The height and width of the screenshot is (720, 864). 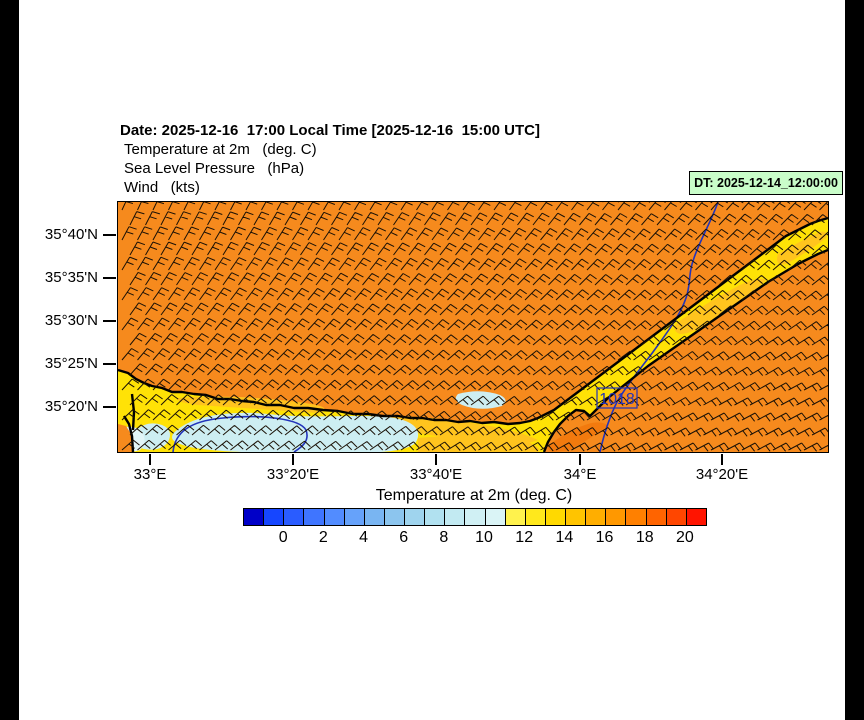 What do you see at coordinates (854, 360) in the screenshot?
I see `right-black-bar` at bounding box center [854, 360].